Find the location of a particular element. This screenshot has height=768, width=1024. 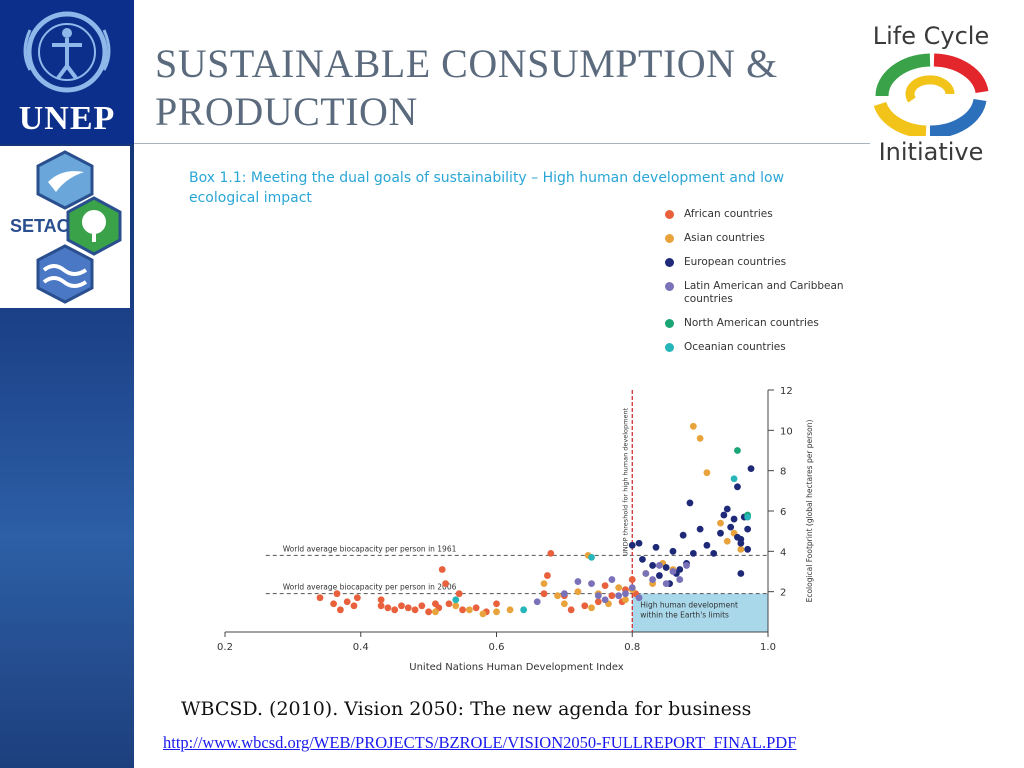

legend-item-north_american: North American countries is located at coordinates (755, 323).